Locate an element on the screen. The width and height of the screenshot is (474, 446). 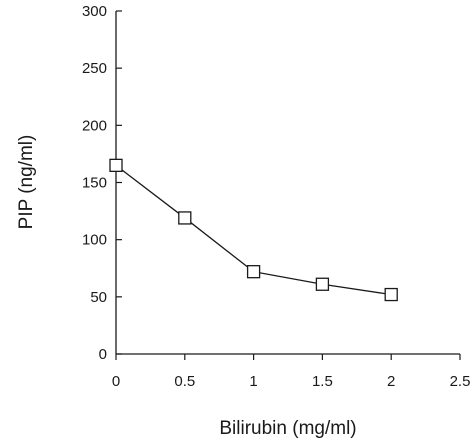
x-ticks: 0 0.5 1 1.5 2 2.5 is located at coordinates (291, 372).